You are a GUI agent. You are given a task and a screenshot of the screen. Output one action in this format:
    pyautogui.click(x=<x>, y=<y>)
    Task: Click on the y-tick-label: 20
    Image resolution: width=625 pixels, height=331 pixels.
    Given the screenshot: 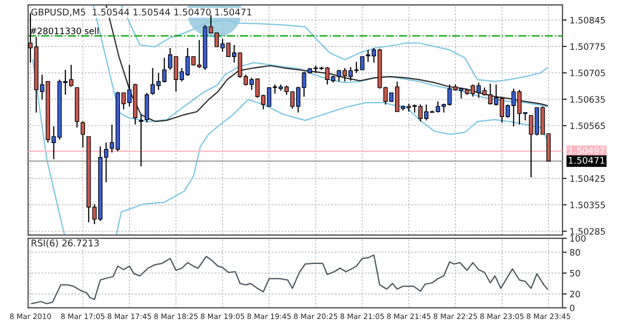 What is the action you would take?
    pyautogui.click(x=575, y=294)
    